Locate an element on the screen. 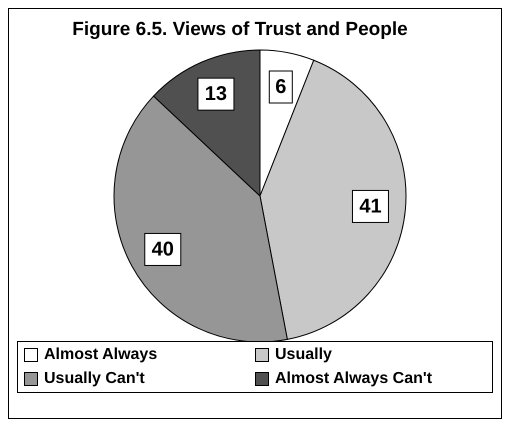 The width and height of the screenshot is (512, 429). legend-label: Usually is located at coordinates (303, 355).